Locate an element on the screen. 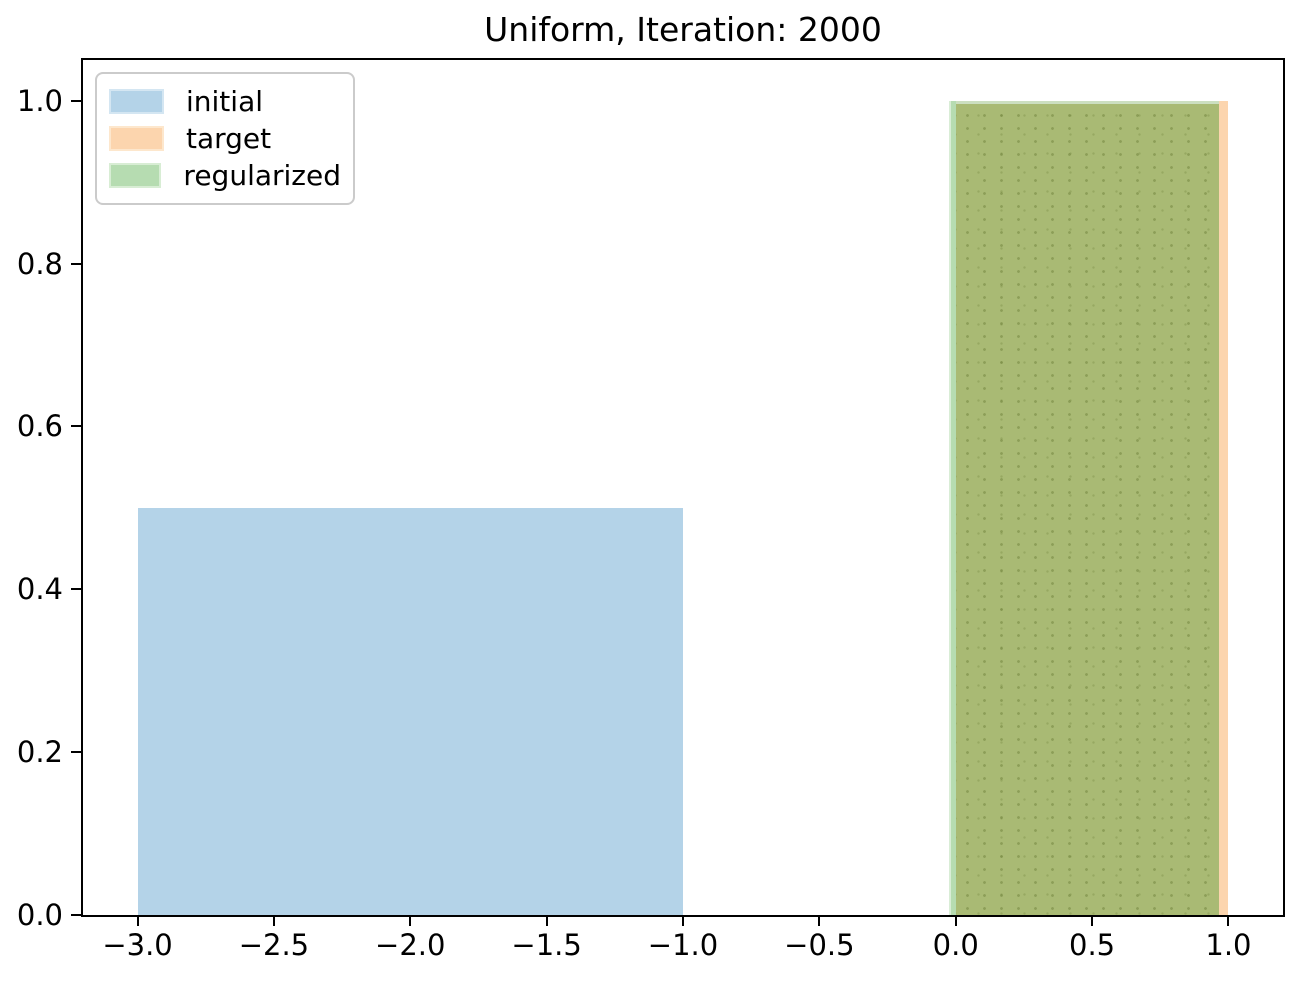 Image resolution: width=1304 pixels, height=984 pixels. x-tick-label: −2.0 is located at coordinates (410, 945).